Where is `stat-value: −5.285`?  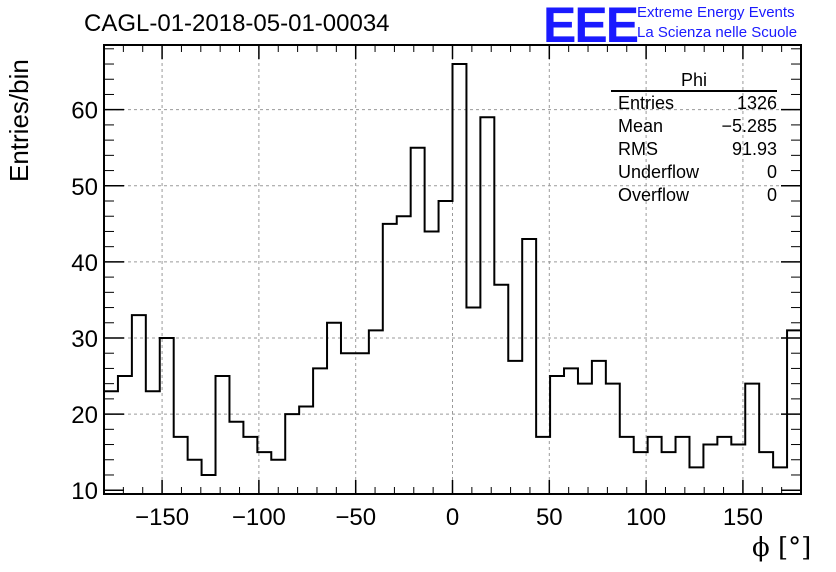 stat-value: −5.285 is located at coordinates (749, 126).